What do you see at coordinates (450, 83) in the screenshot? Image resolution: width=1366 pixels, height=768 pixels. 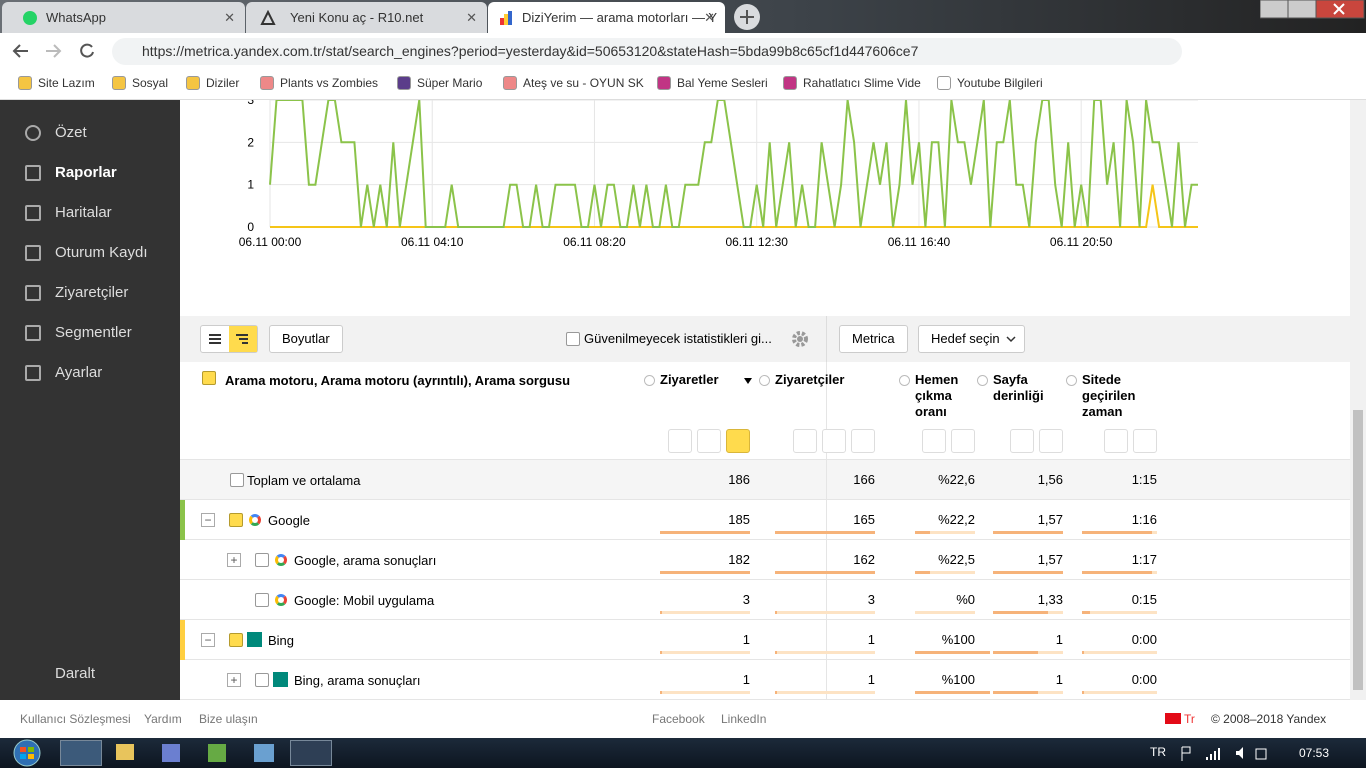 I see `bookmark: Süper Mario` at bounding box center [450, 83].